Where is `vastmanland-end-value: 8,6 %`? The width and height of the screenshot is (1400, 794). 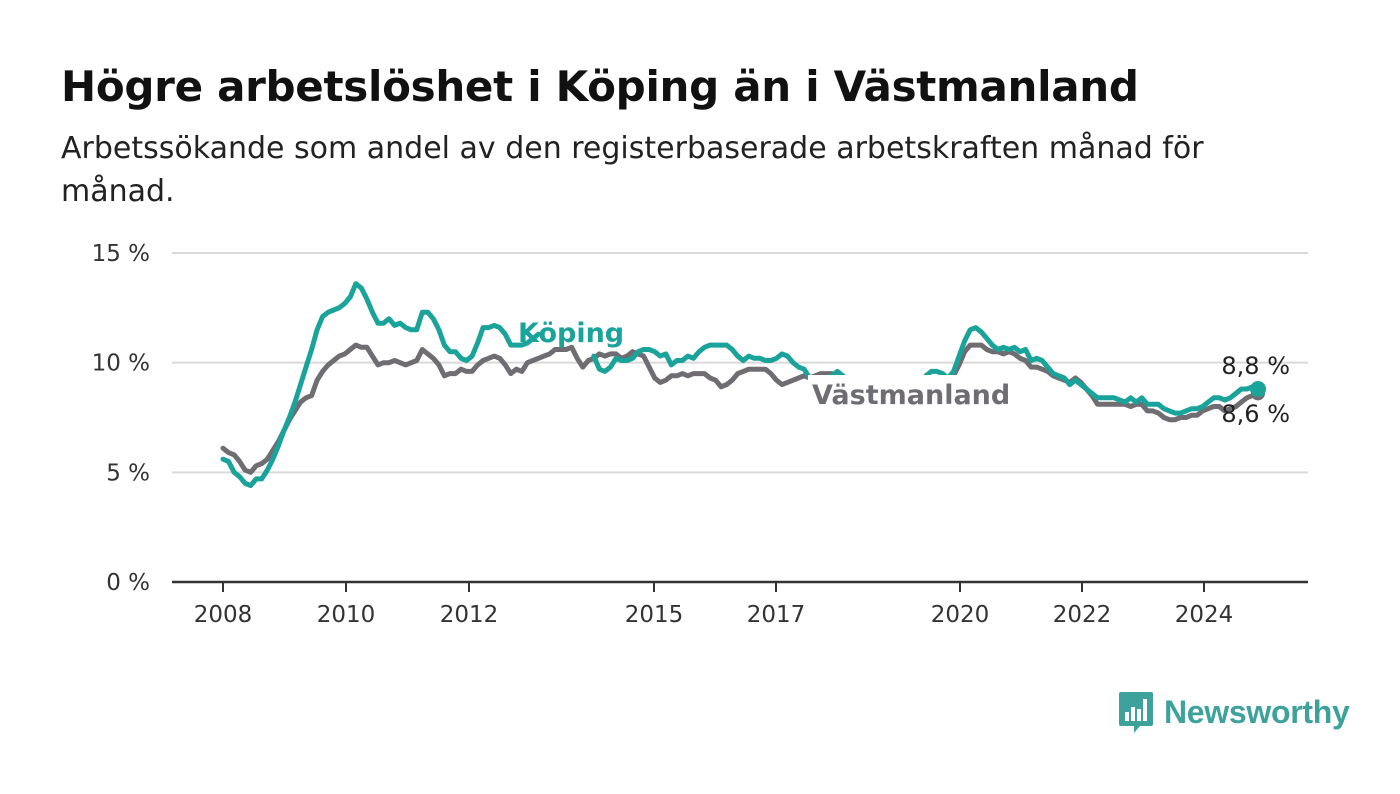 vastmanland-end-value: 8,6 % is located at coordinates (1255, 414).